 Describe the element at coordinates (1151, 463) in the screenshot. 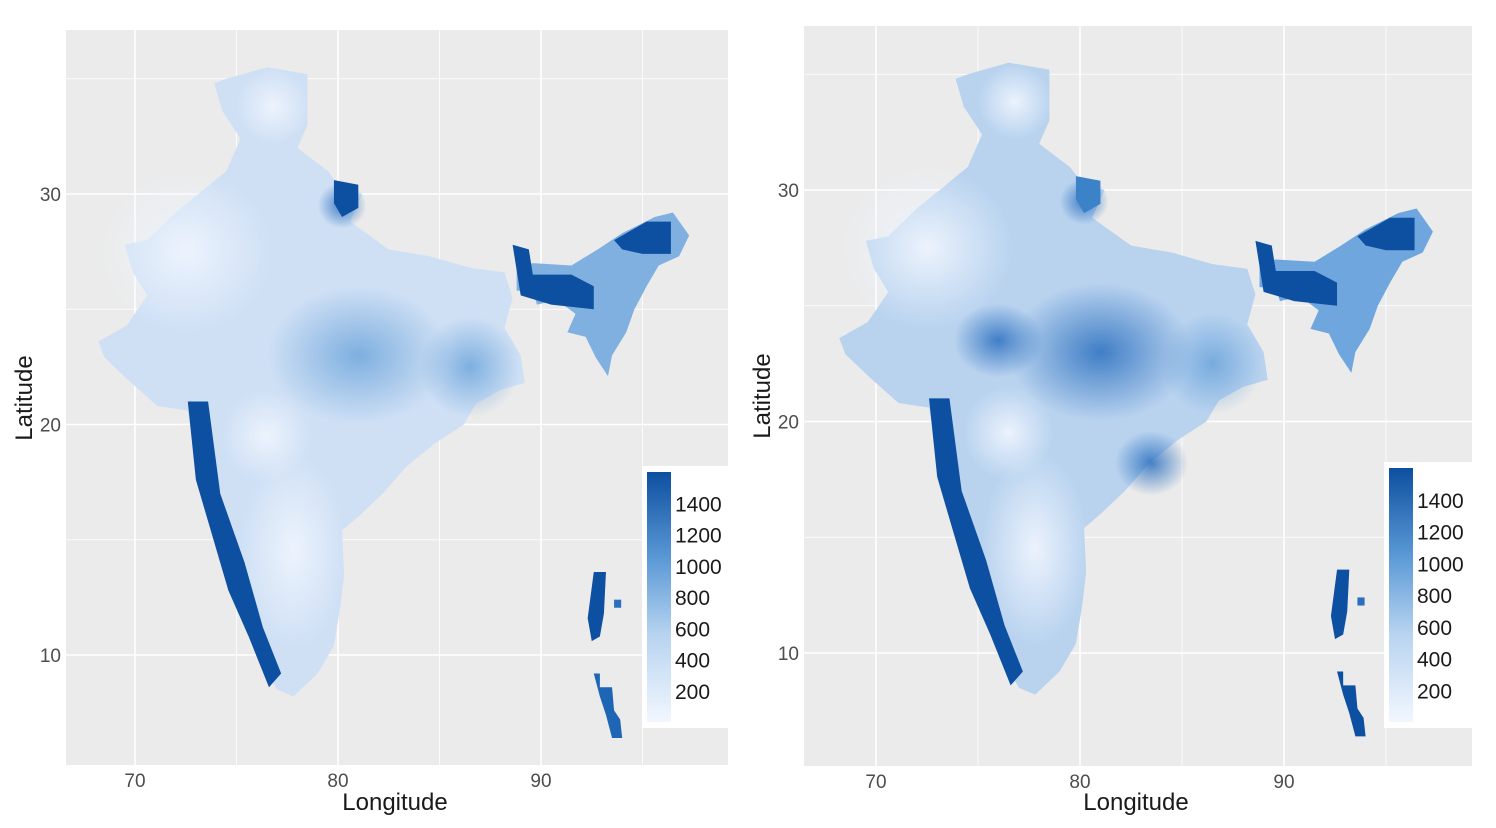

I see `eastern-ghats-rain` at that location.